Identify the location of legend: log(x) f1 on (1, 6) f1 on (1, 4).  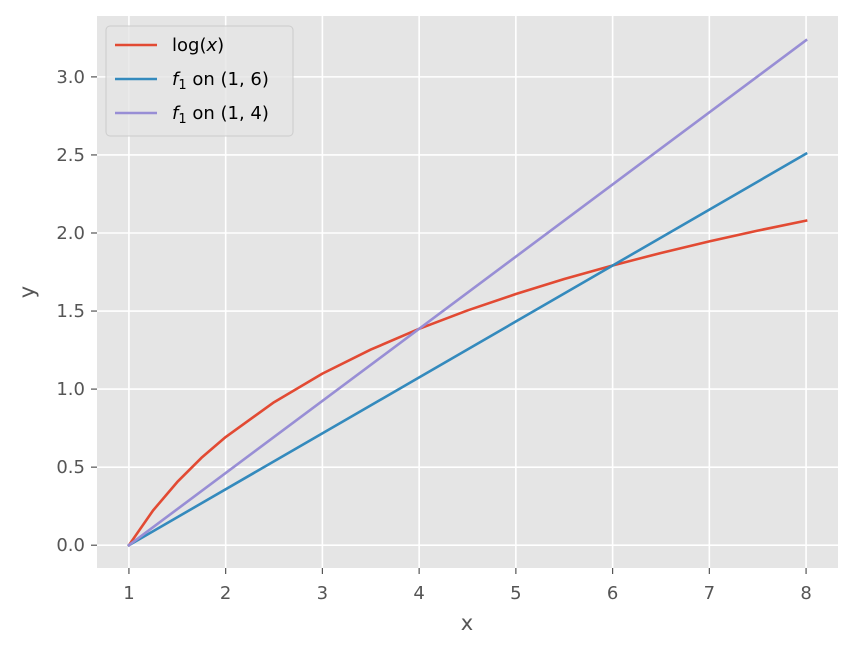
(199, 81).